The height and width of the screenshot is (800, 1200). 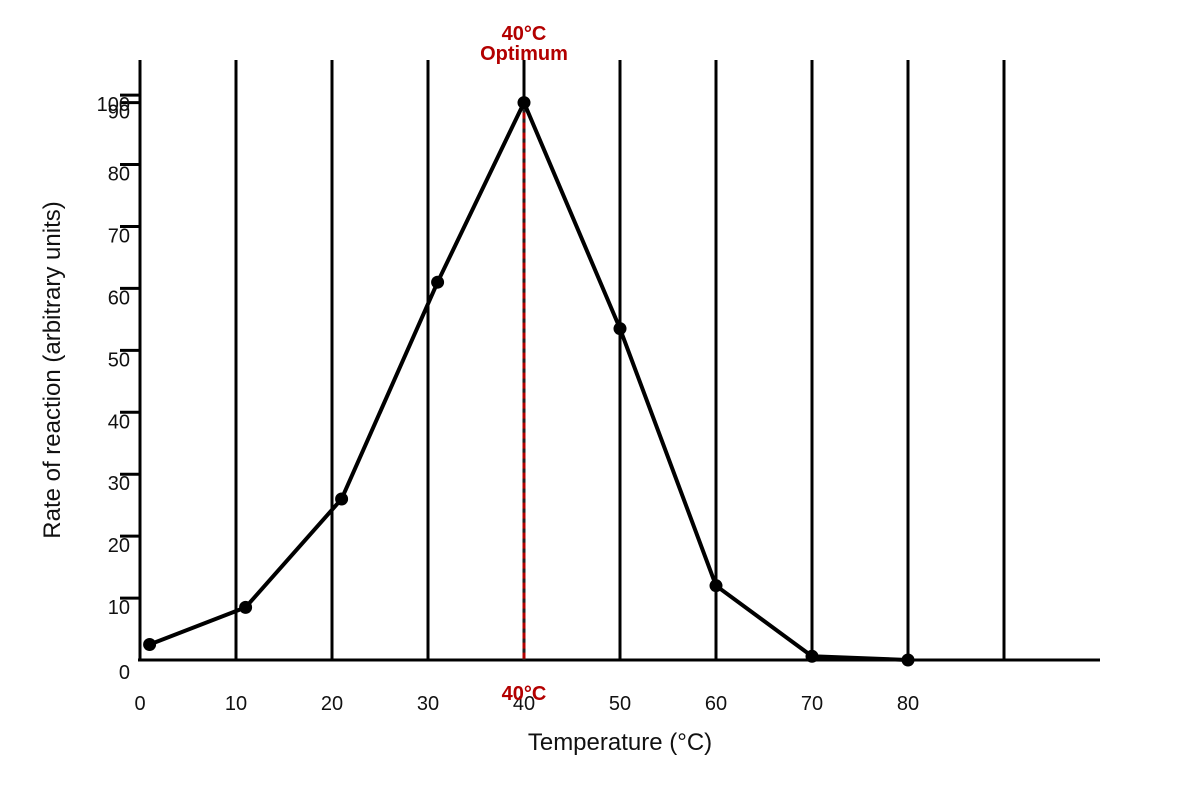 What do you see at coordinates (119, 113) in the screenshot?
I see `y-tick-label-90: 90` at bounding box center [119, 113].